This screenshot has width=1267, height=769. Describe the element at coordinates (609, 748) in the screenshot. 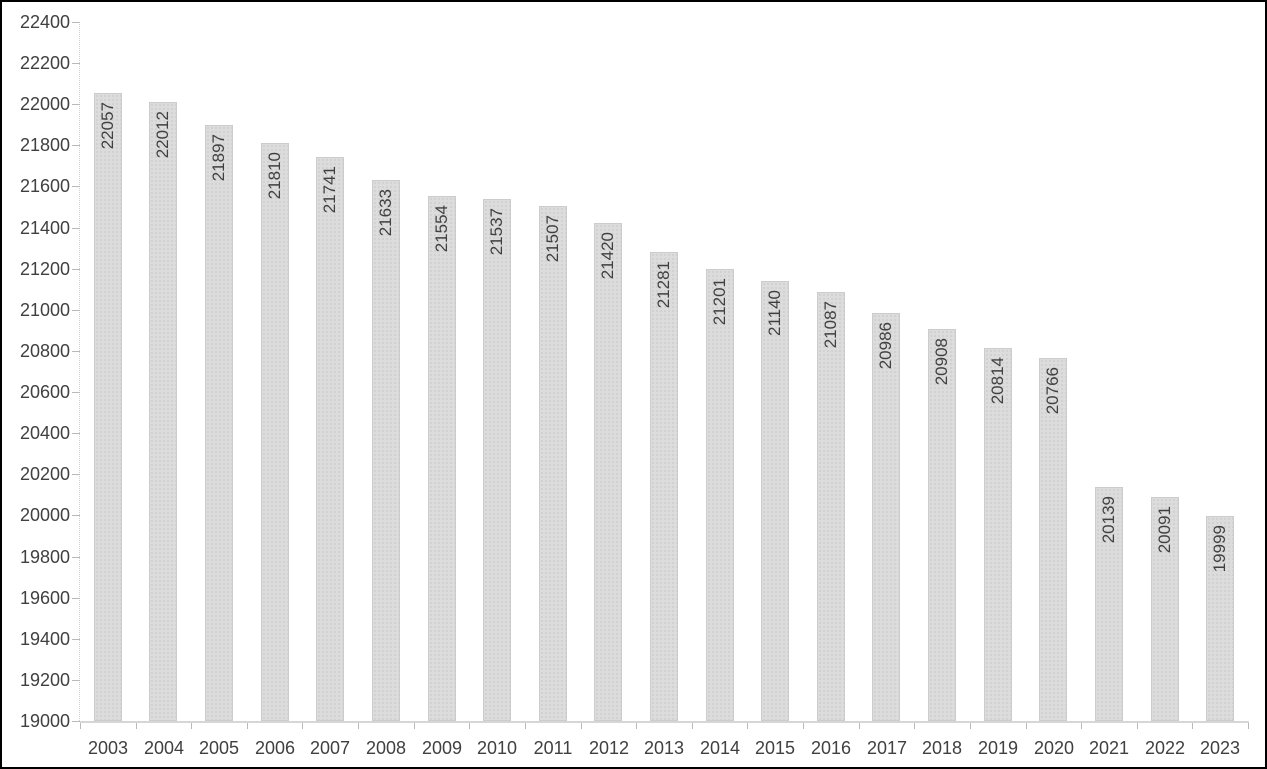

I see `x-axis-category-label: 2012` at that location.